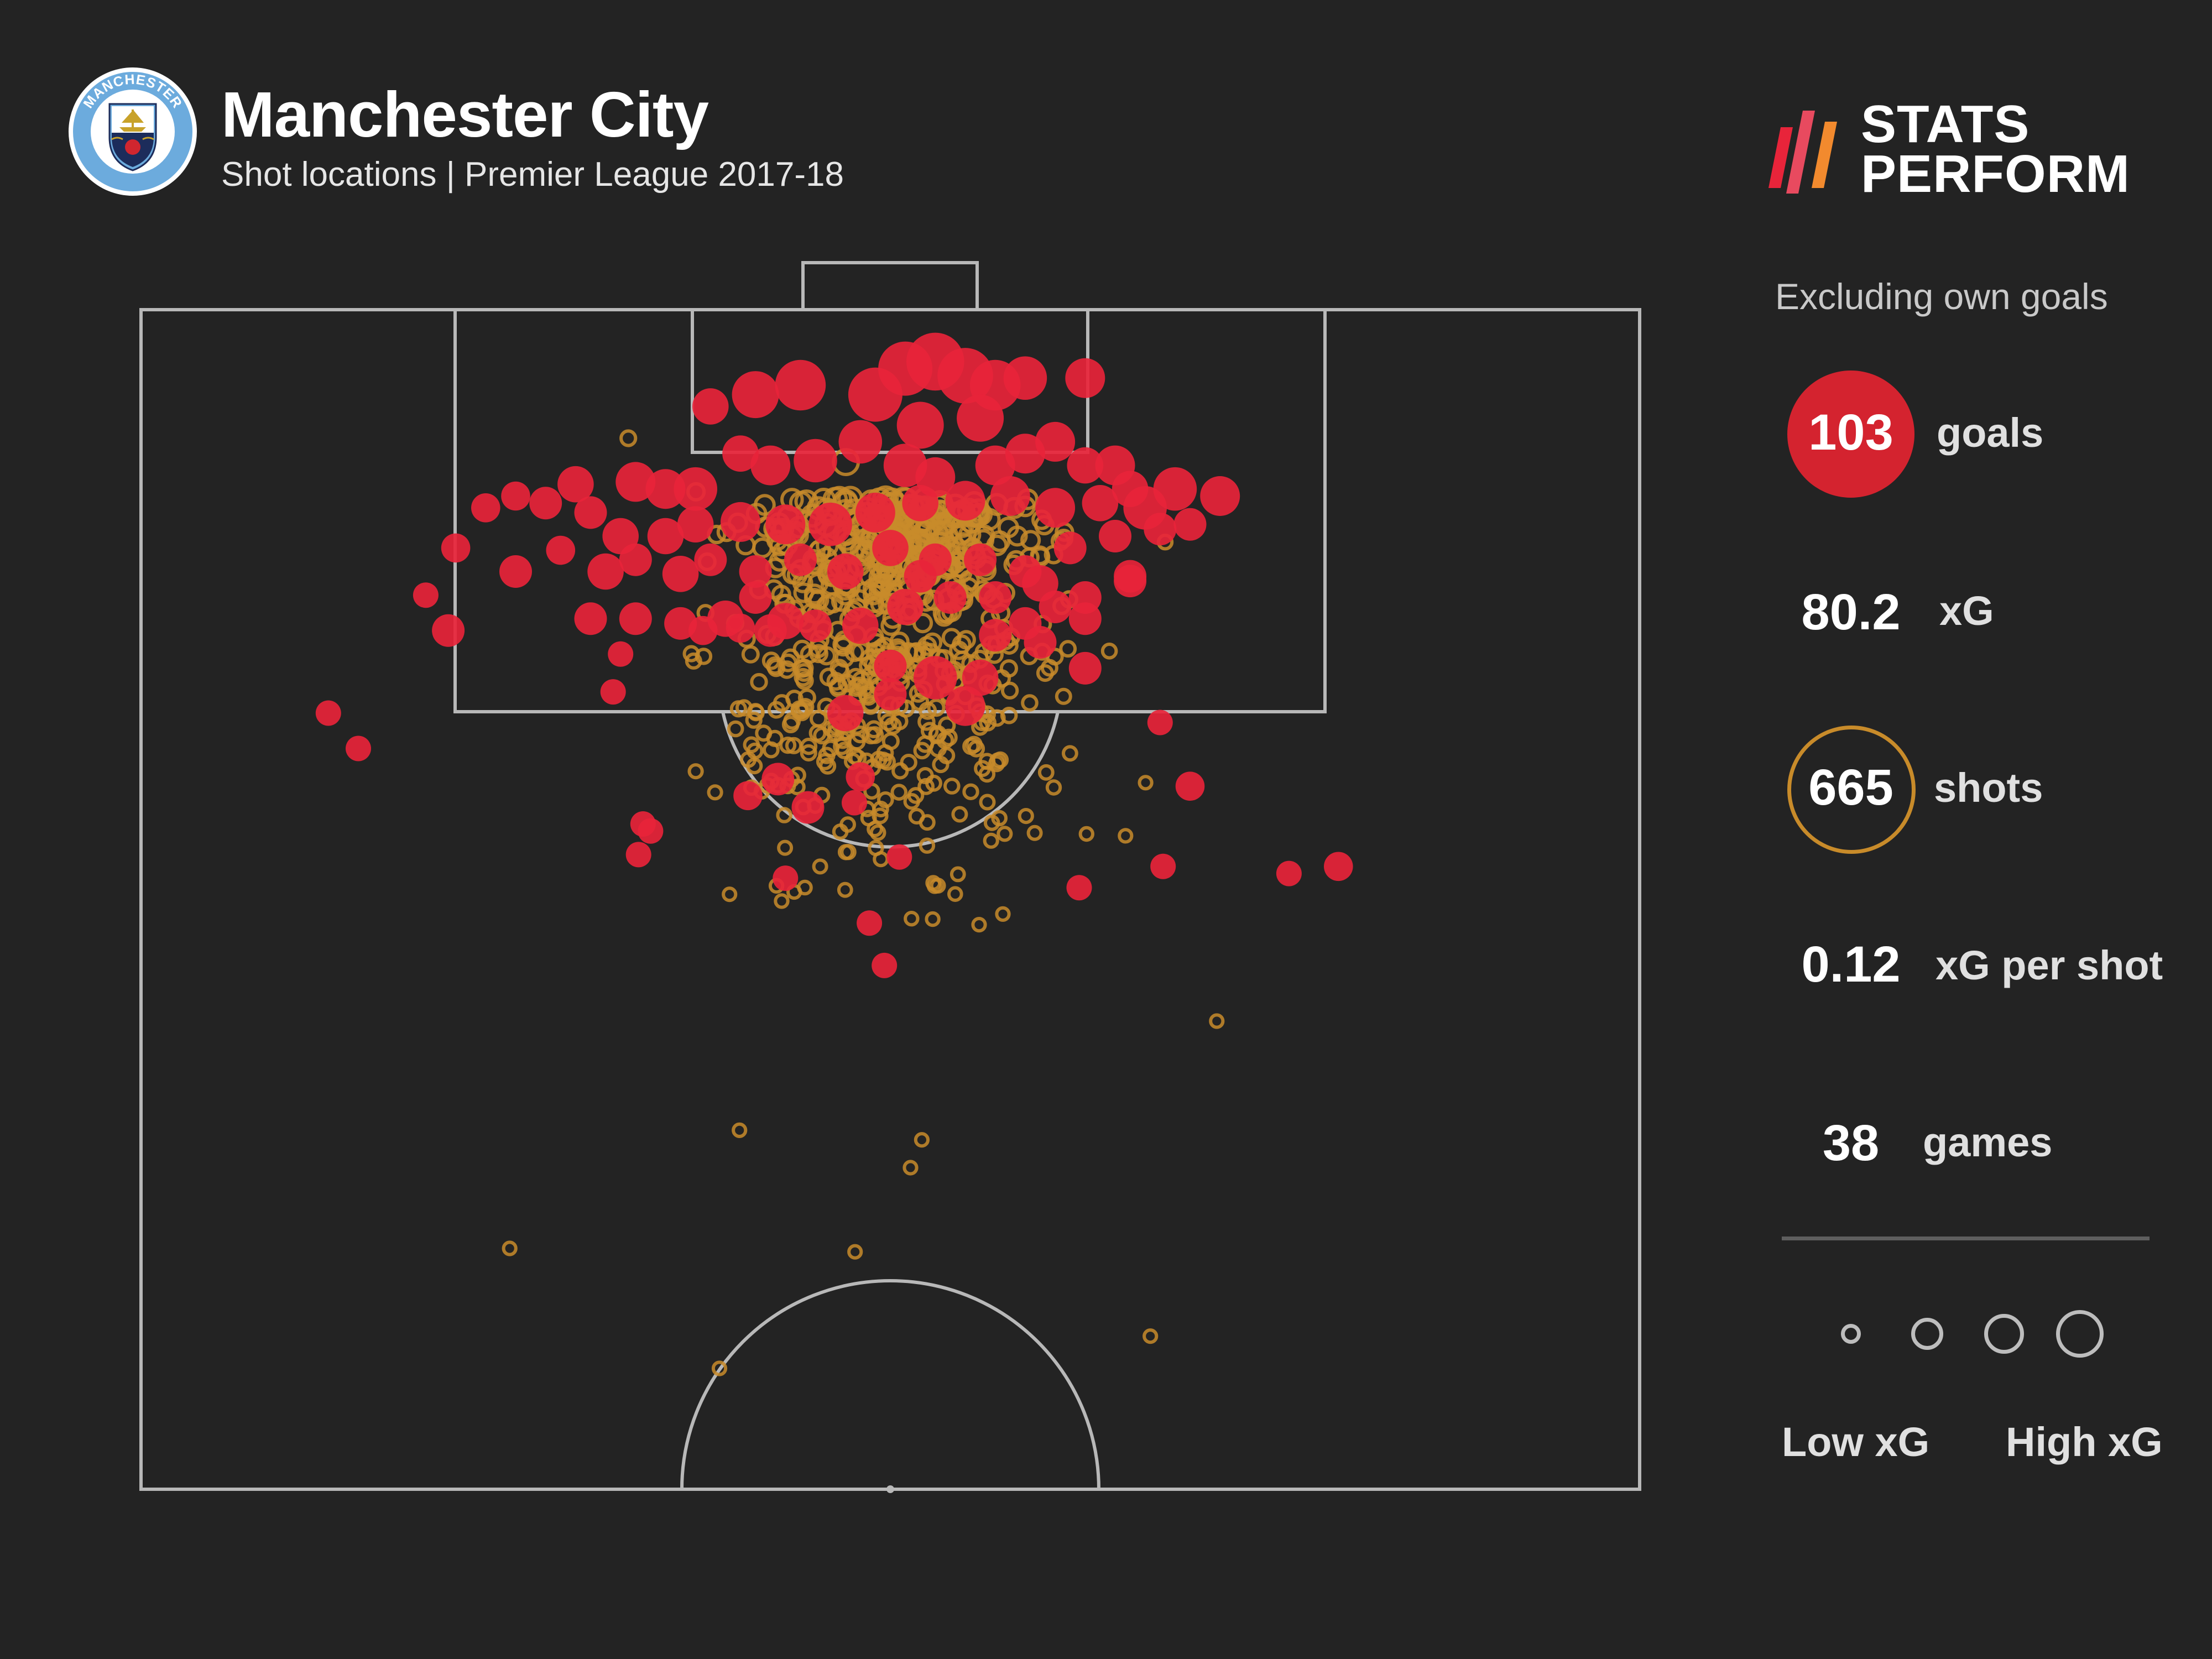  Describe the element at coordinates (2085, 1442) in the screenshot. I see `legend-high-label: High xG` at that location.